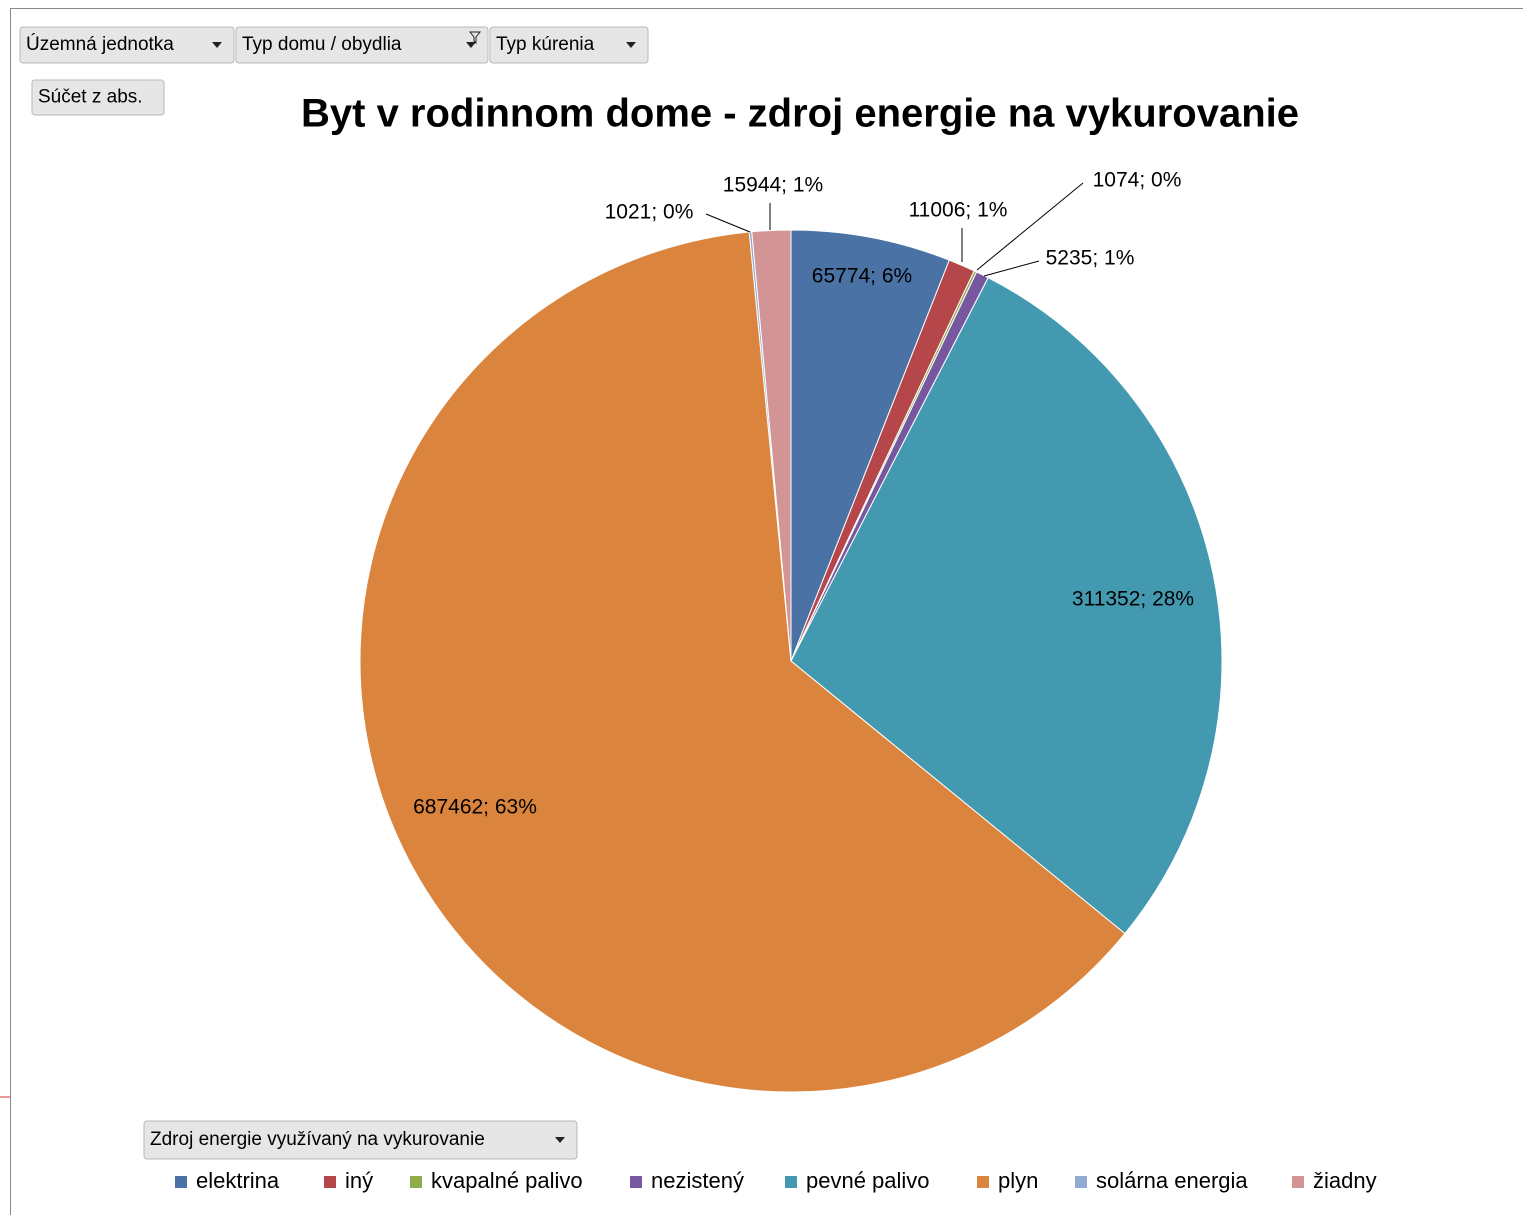  I want to click on data-label: 1074; 0%, so click(1137, 180).